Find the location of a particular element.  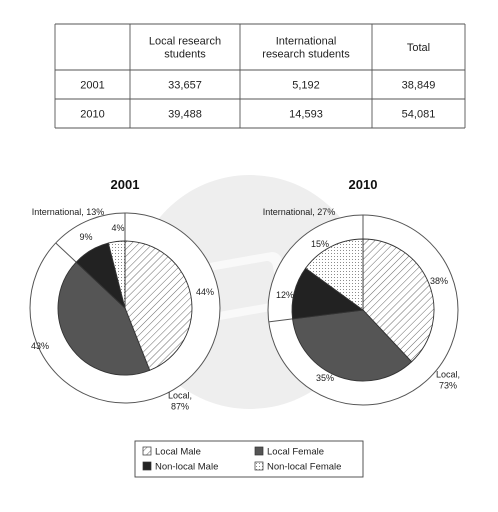

slice-label: 35% is located at coordinates (325, 378).